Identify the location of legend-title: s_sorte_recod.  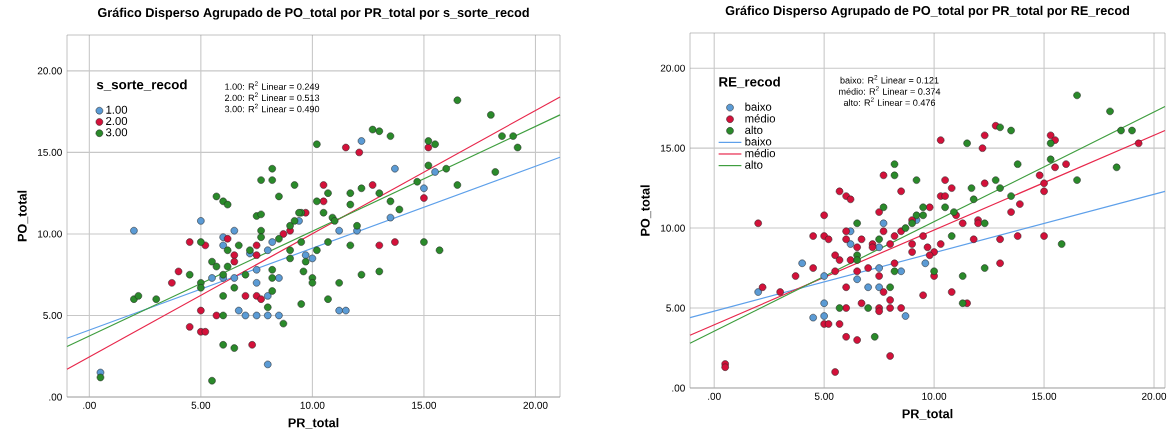
(141, 85).